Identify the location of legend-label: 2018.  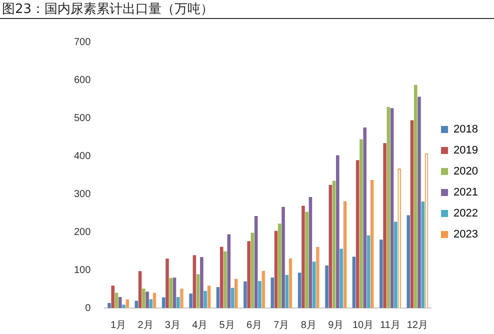
(466, 130).